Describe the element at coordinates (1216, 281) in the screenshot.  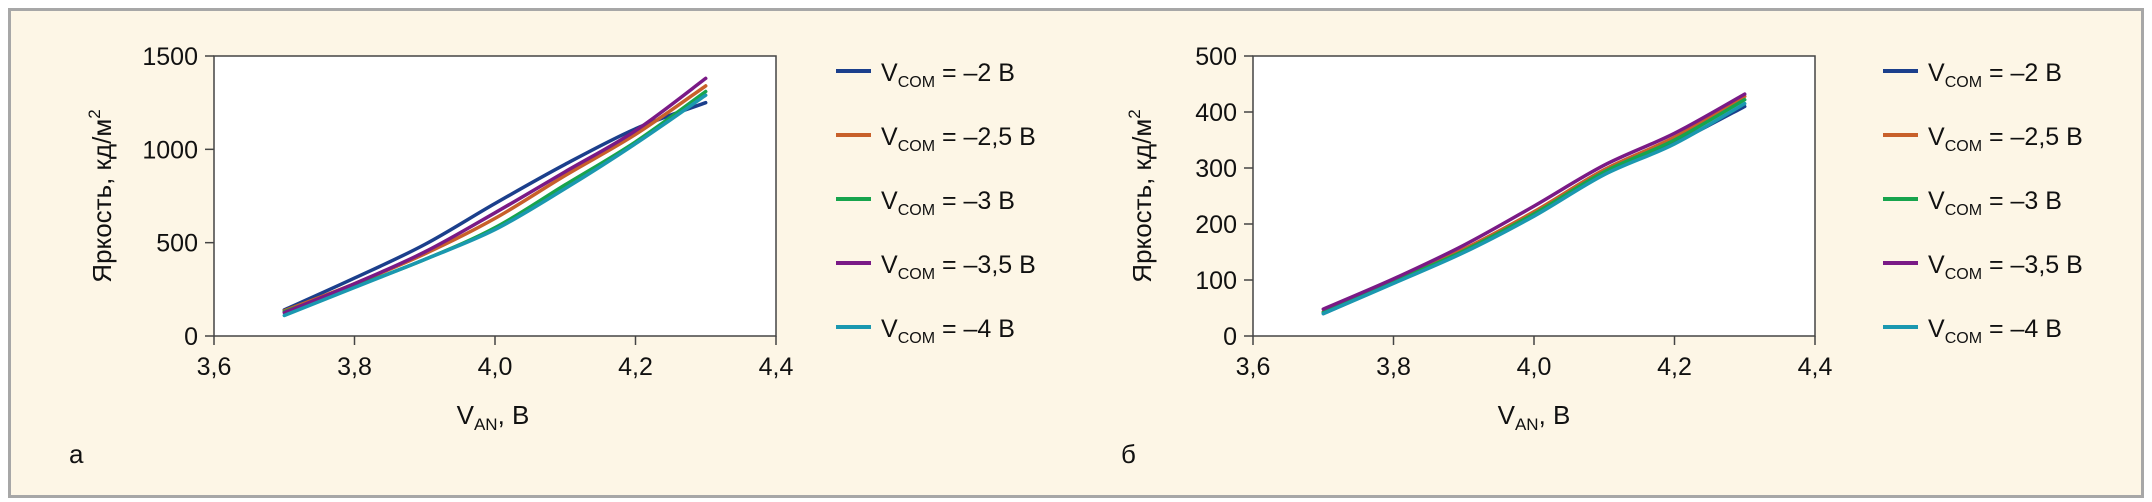
I see `y-tick-label: 100` at that location.